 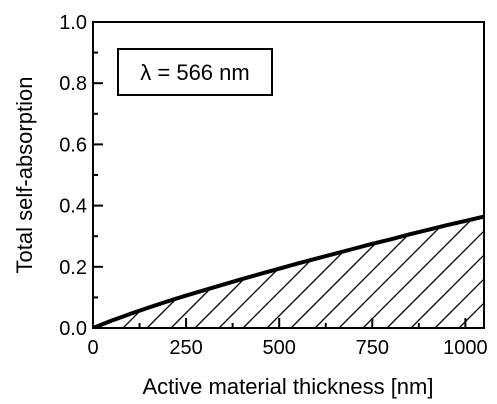 I want to click on y-axis-label: Total self-absorption, so click(x=24, y=175).